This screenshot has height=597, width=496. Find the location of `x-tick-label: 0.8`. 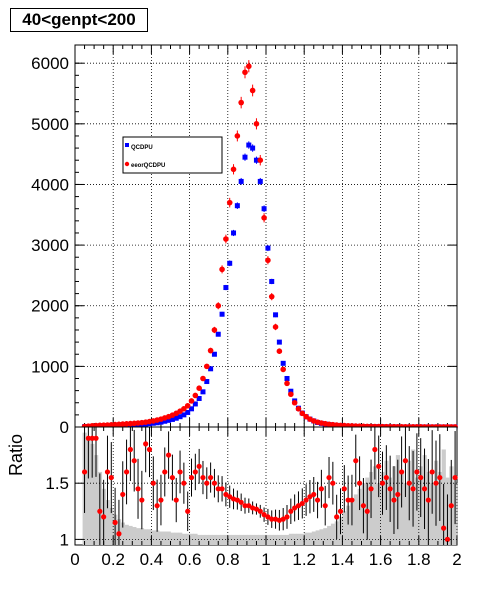

x-tick-label: 0.8 is located at coordinates (228, 559).